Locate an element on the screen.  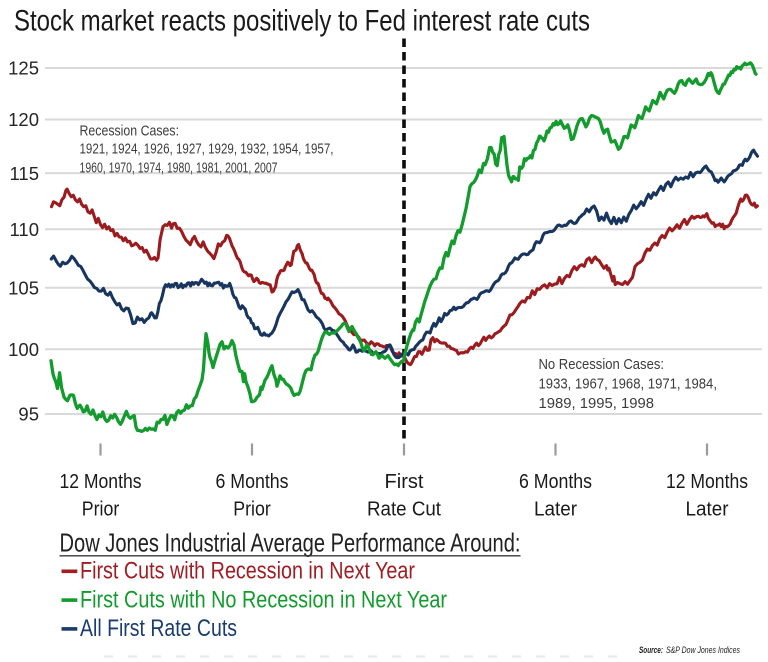
svg-text: 115 is located at coordinates (25, 173).